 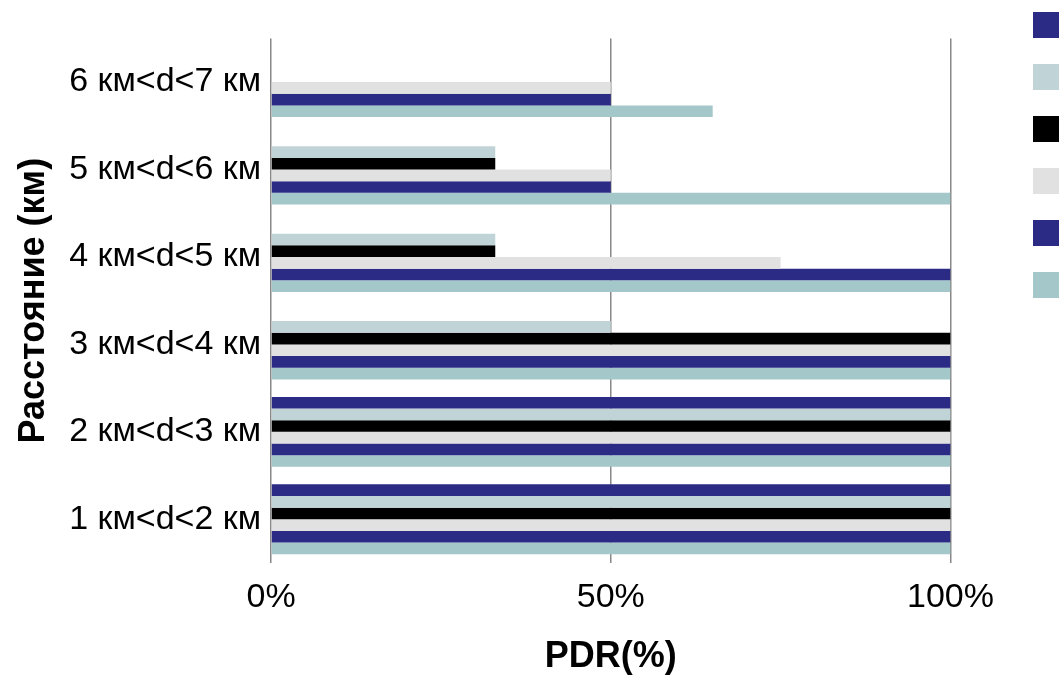 What do you see at coordinates (31, 300) in the screenshot?
I see `y-axis-title: Расстояние (км)` at bounding box center [31, 300].